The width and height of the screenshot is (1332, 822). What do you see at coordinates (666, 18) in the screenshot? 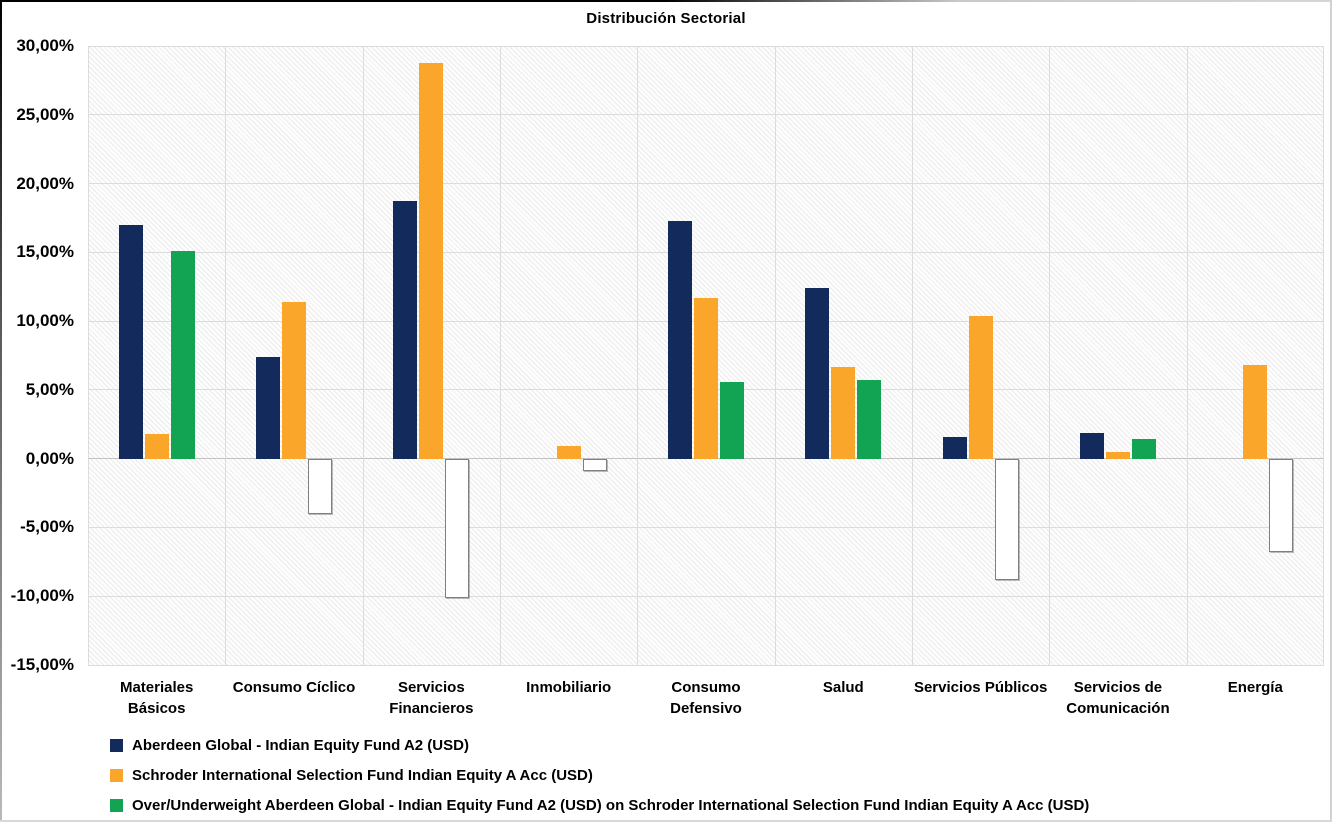
I see `chart-title: Distribución Sectorial` at bounding box center [666, 18].